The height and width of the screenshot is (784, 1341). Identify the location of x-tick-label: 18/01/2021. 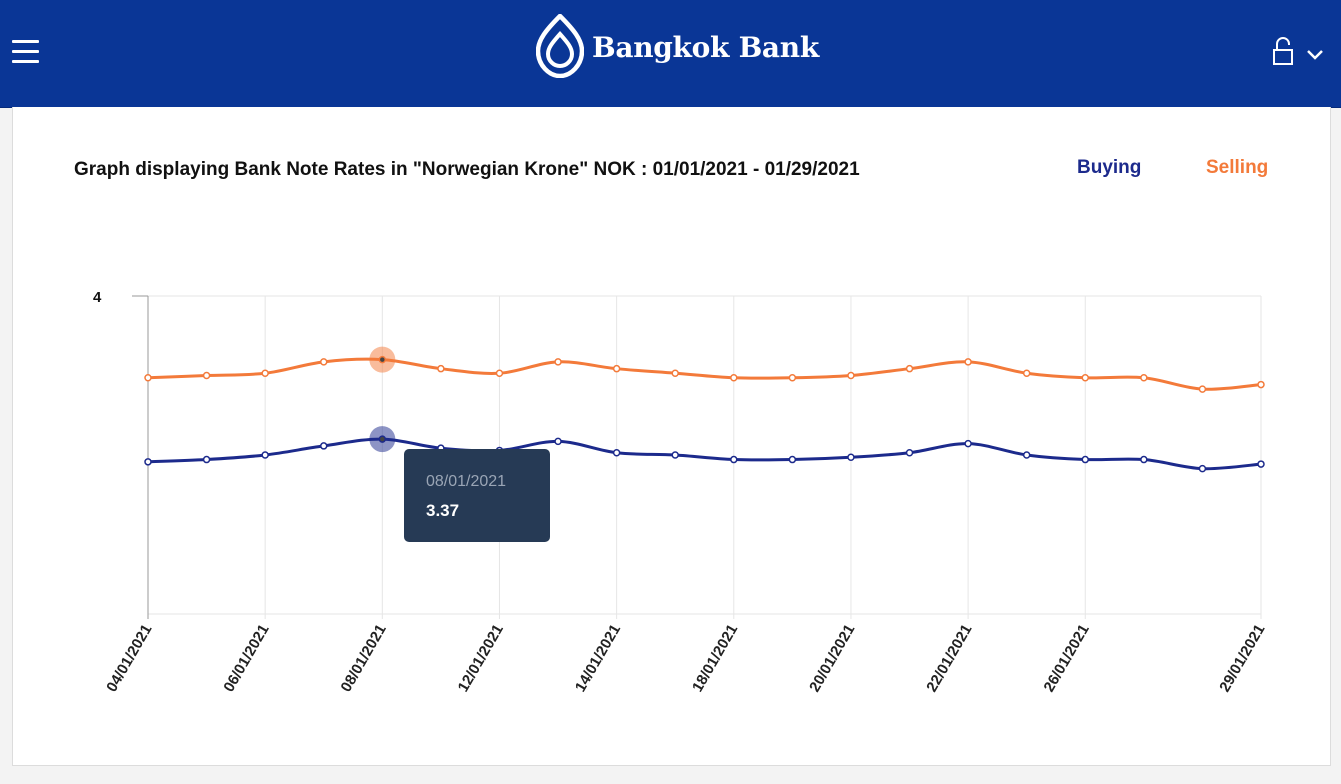
(715, 659).